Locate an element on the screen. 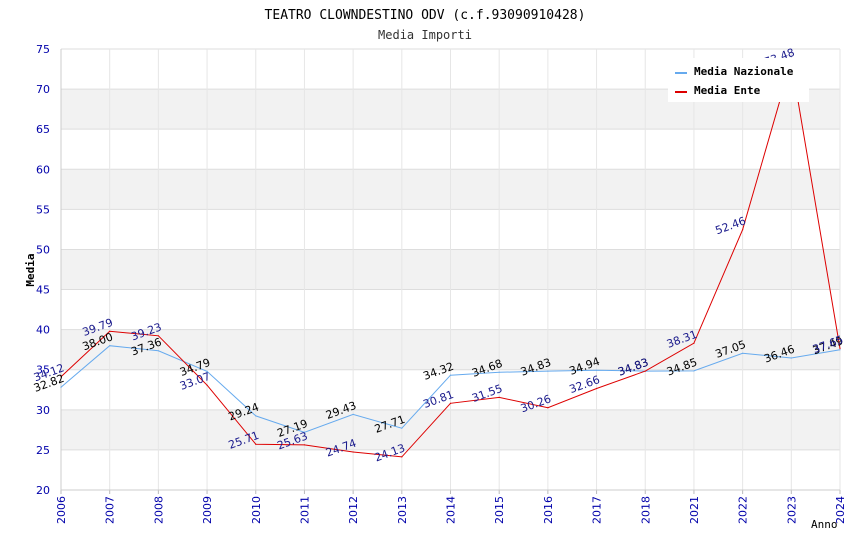 Image resolution: width=850 pixels, height=550 pixels. y-tick-label: 55 is located at coordinates (43, 209).